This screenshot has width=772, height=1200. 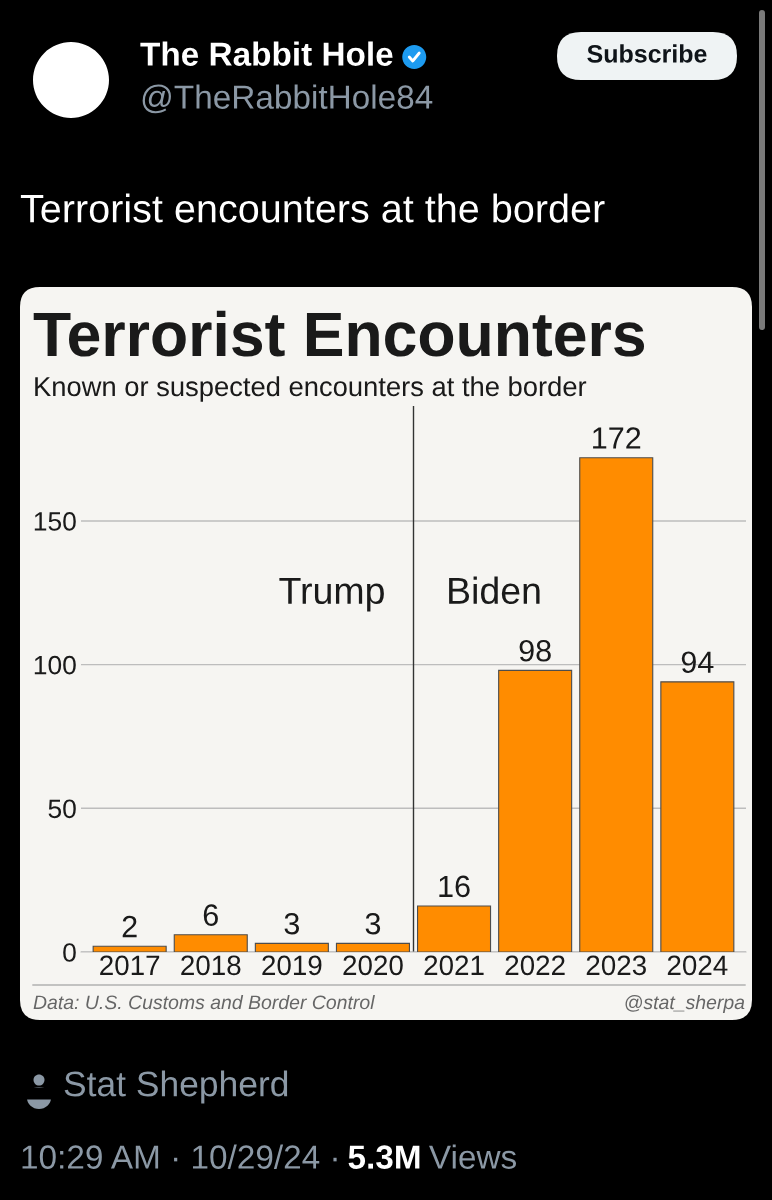 I want to click on x-tick-label: 2023, so click(x=616, y=965).